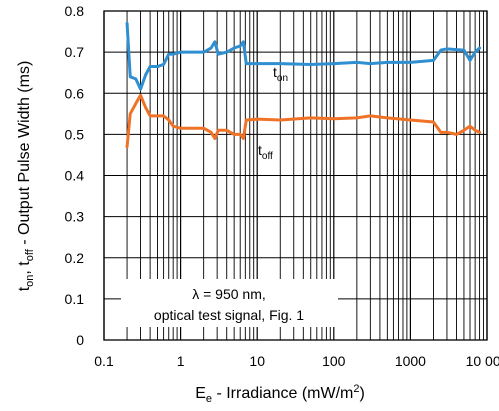 Image resolution: width=499 pixels, height=411 pixels. Describe the element at coordinates (75, 299) in the screenshot. I see `y-tick-label: 0.1` at that location.